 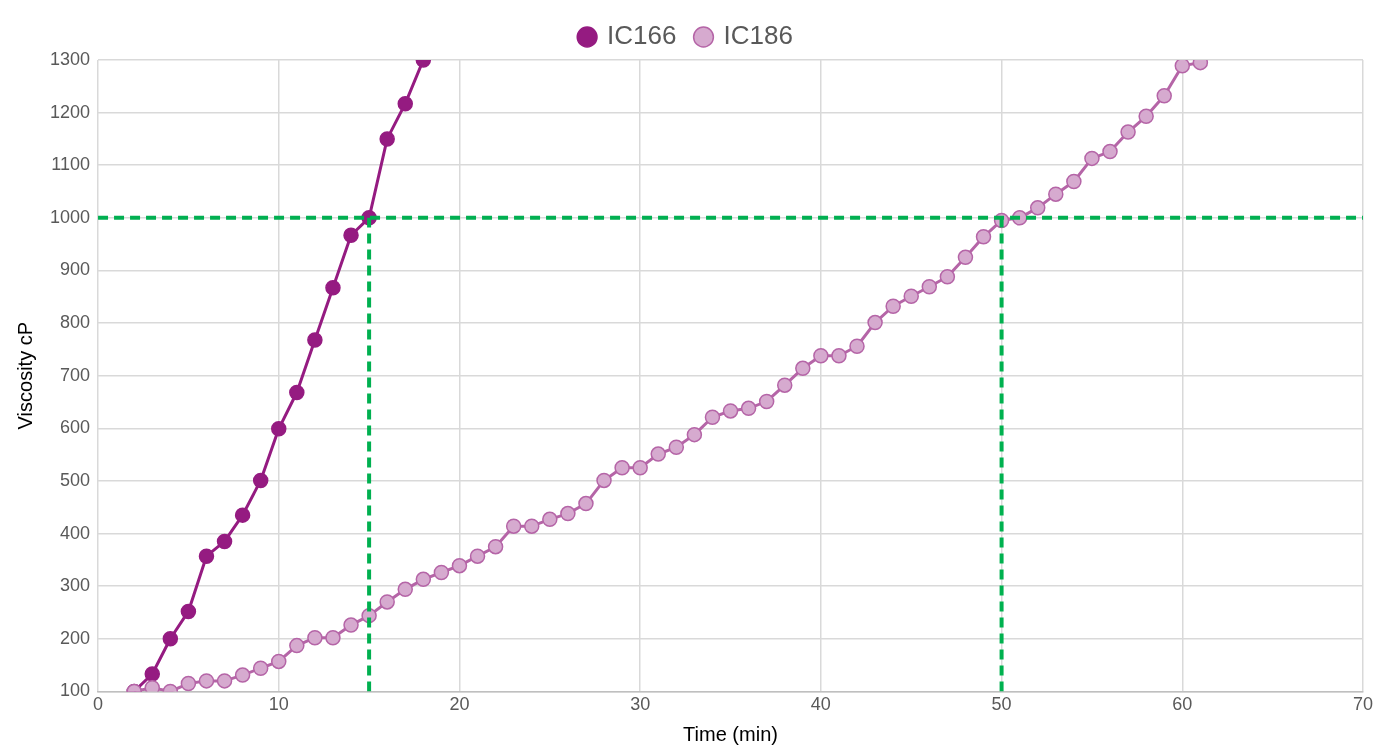 I want to click on y-tick-label: 500, so click(x=75, y=479).